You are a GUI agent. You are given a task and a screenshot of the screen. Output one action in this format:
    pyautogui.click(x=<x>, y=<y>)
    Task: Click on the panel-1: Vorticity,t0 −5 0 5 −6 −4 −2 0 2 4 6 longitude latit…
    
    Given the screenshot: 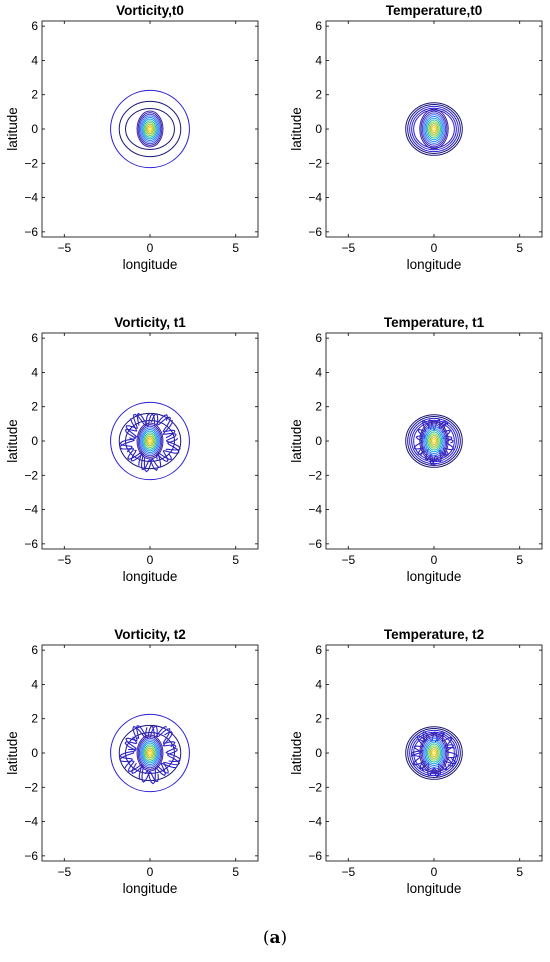 What is the action you would take?
    pyautogui.click(x=132, y=137)
    